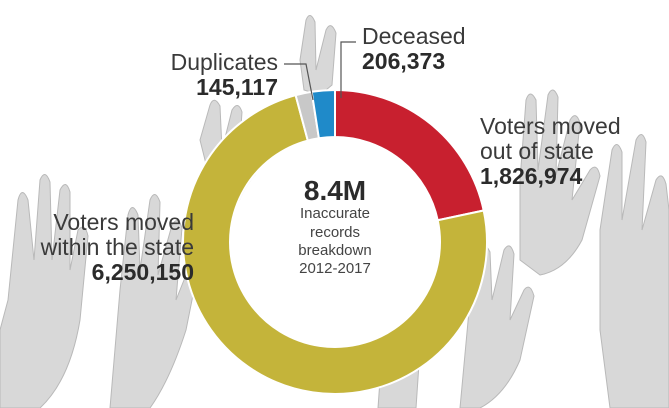  I want to click on deceased-title: Deceased, so click(414, 36).